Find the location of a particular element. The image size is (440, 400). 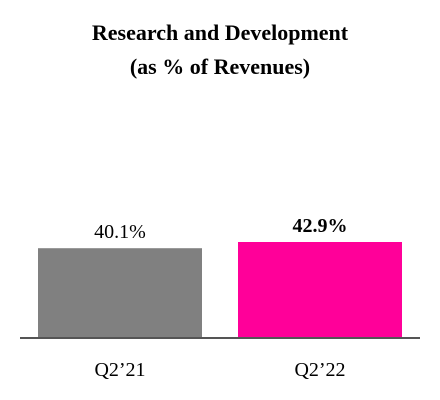

chart-title-line-2: (as % of Revenues) is located at coordinates (220, 66).